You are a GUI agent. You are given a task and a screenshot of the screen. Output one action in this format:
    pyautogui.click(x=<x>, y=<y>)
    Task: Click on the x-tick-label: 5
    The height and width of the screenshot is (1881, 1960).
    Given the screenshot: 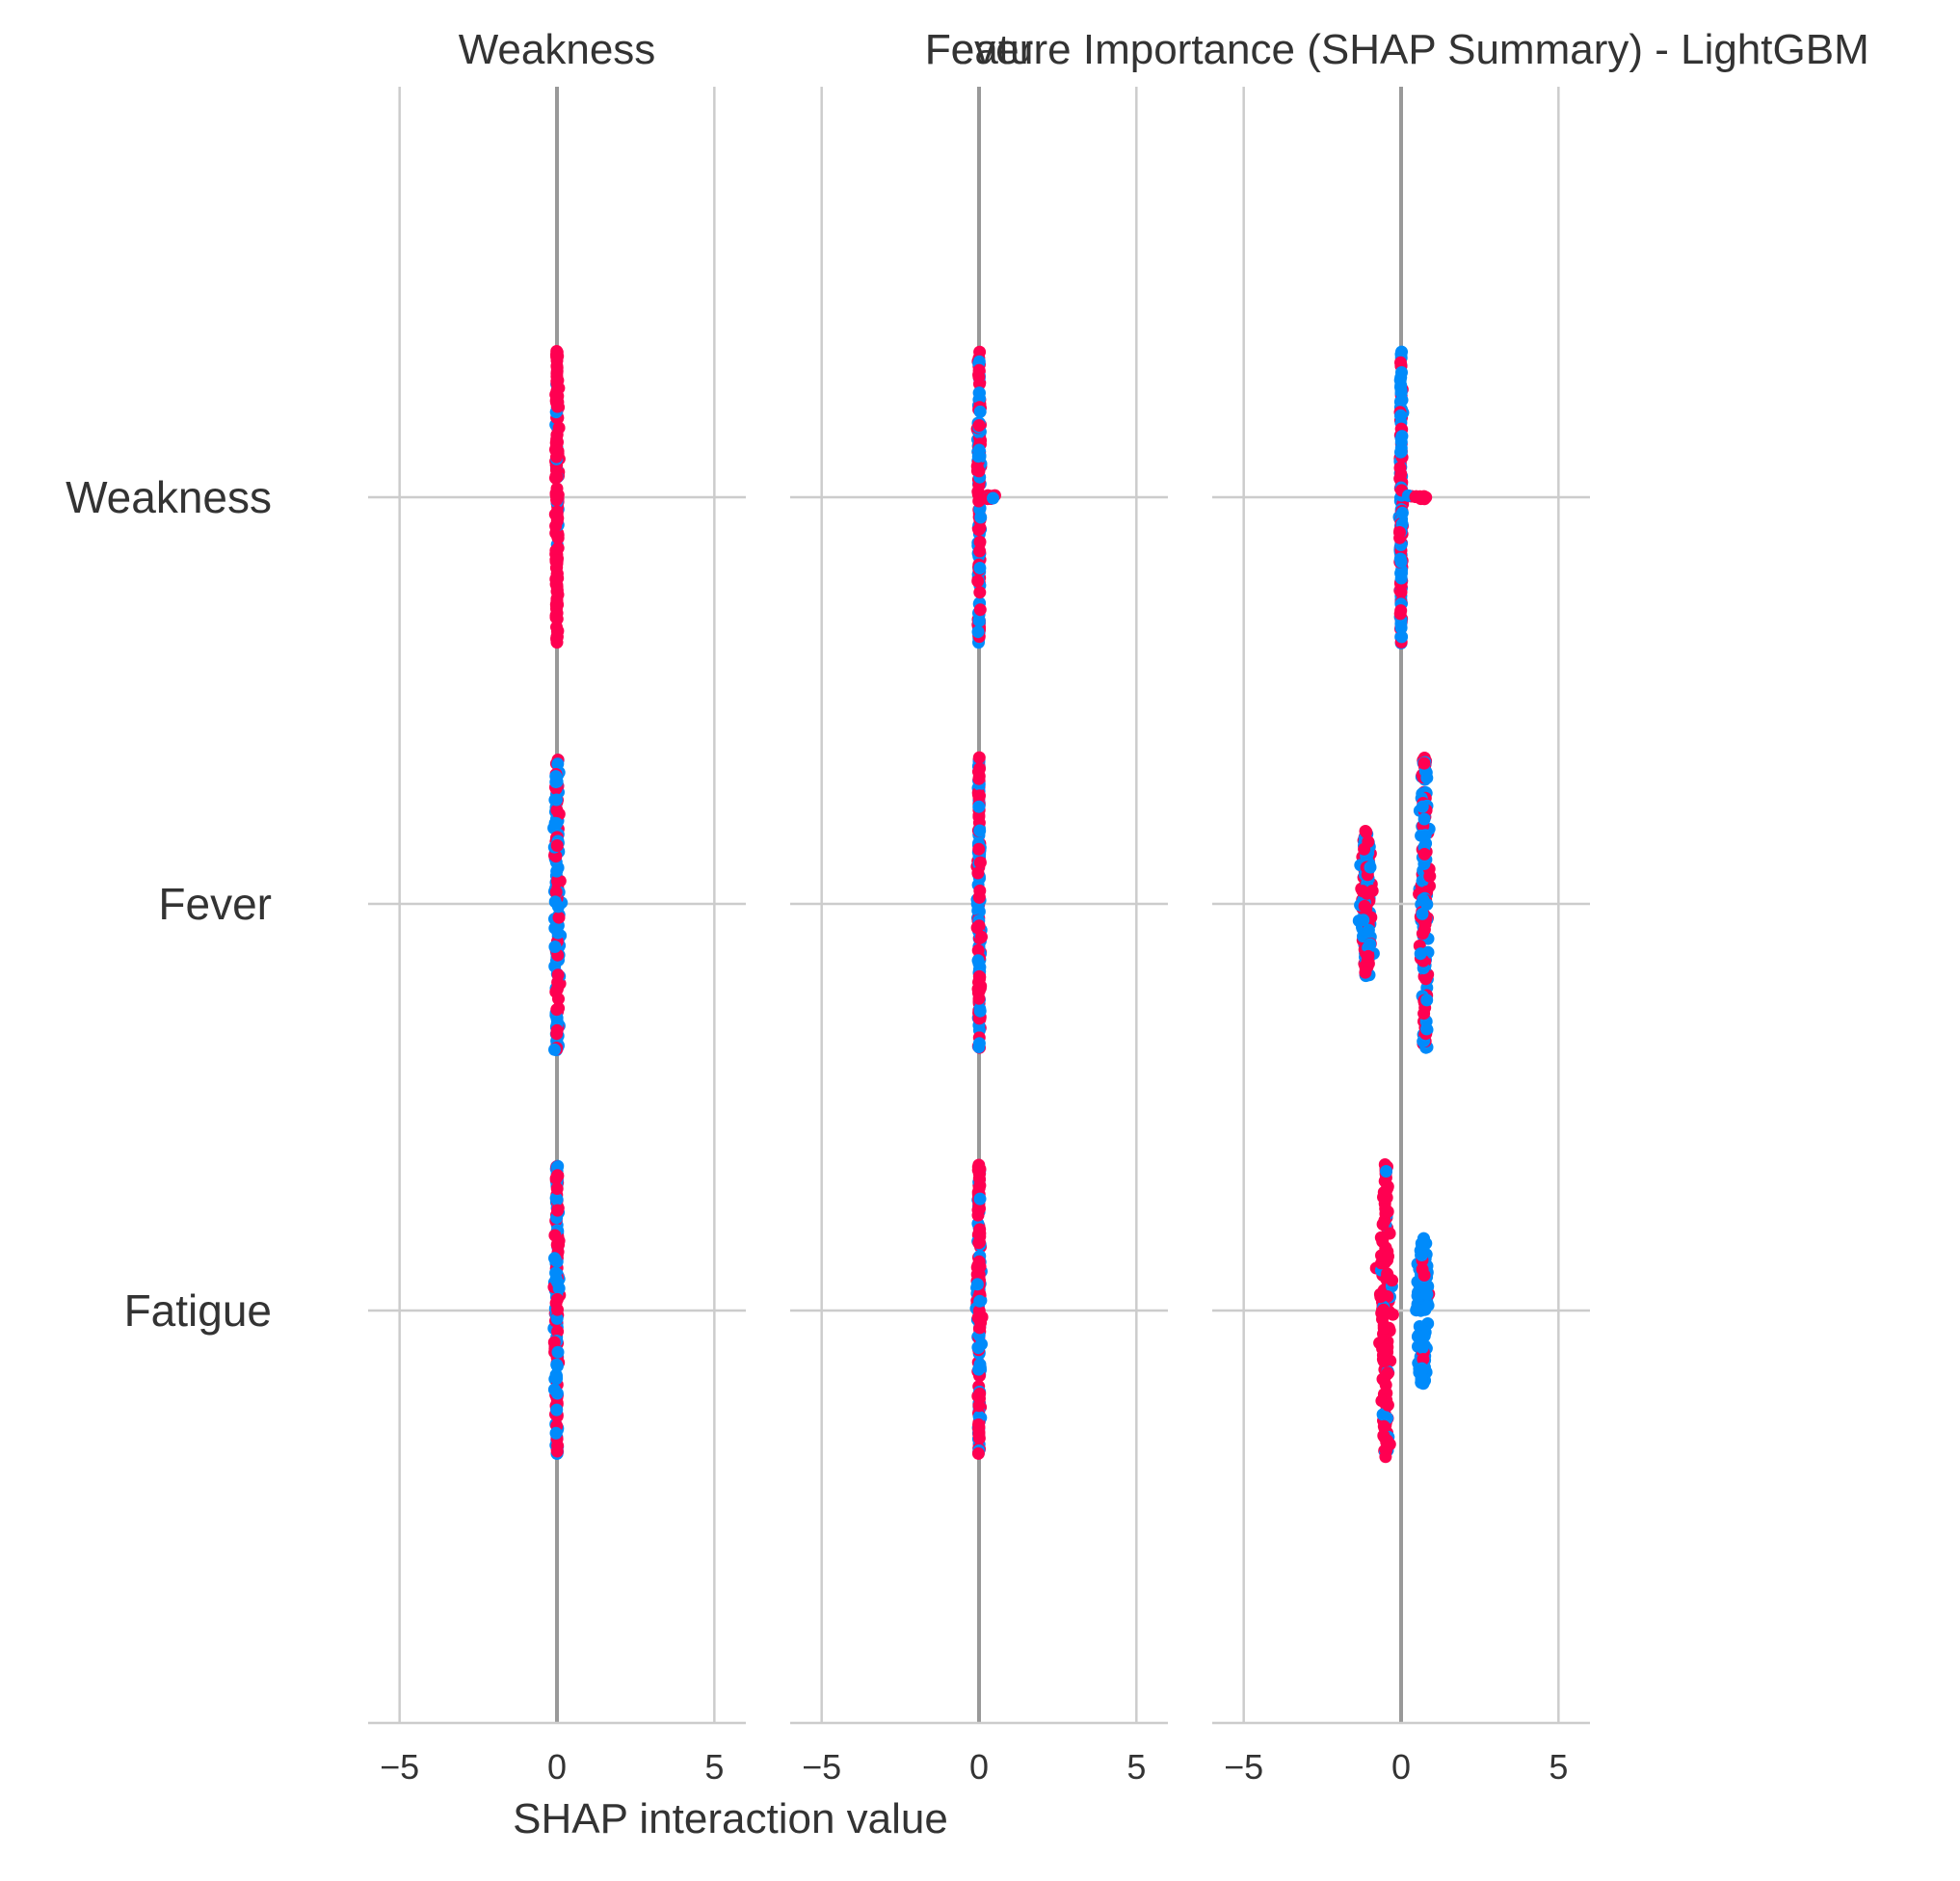 What is the action you would take?
    pyautogui.click(x=1558, y=1767)
    